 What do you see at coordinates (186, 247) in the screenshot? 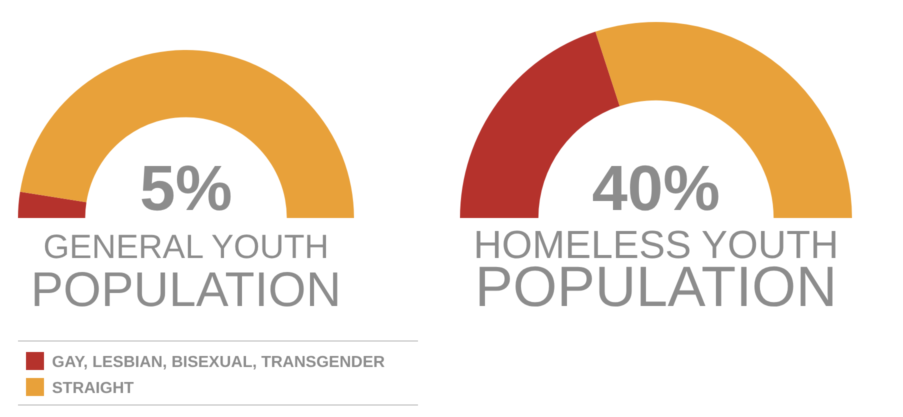
I see `text: GENERAL YOUTH` at bounding box center [186, 247].